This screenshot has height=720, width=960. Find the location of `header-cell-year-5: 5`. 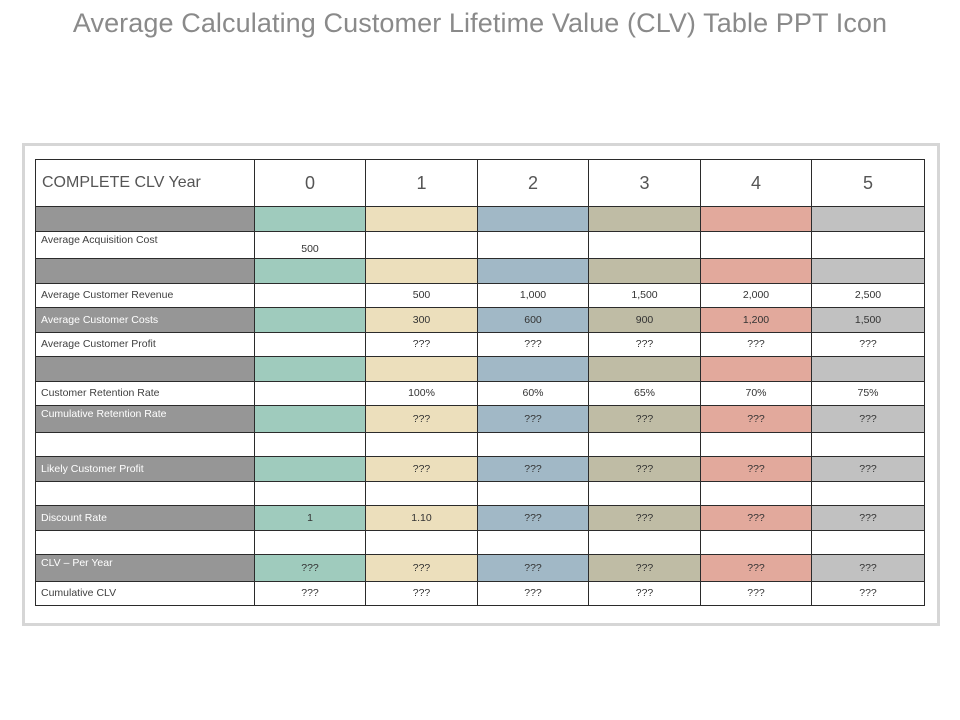

header-cell-year-5: 5 is located at coordinates (868, 183).